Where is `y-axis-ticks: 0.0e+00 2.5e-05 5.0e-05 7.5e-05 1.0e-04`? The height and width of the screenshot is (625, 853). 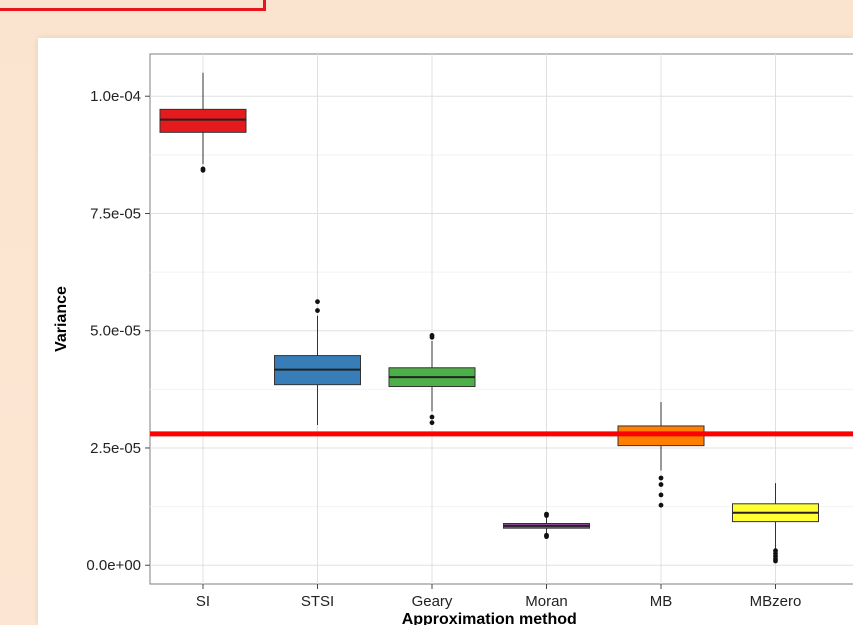 y-axis-ticks: 0.0e+00 2.5e-05 5.0e-05 7.5e-05 1.0e-04 is located at coordinates (118, 331).